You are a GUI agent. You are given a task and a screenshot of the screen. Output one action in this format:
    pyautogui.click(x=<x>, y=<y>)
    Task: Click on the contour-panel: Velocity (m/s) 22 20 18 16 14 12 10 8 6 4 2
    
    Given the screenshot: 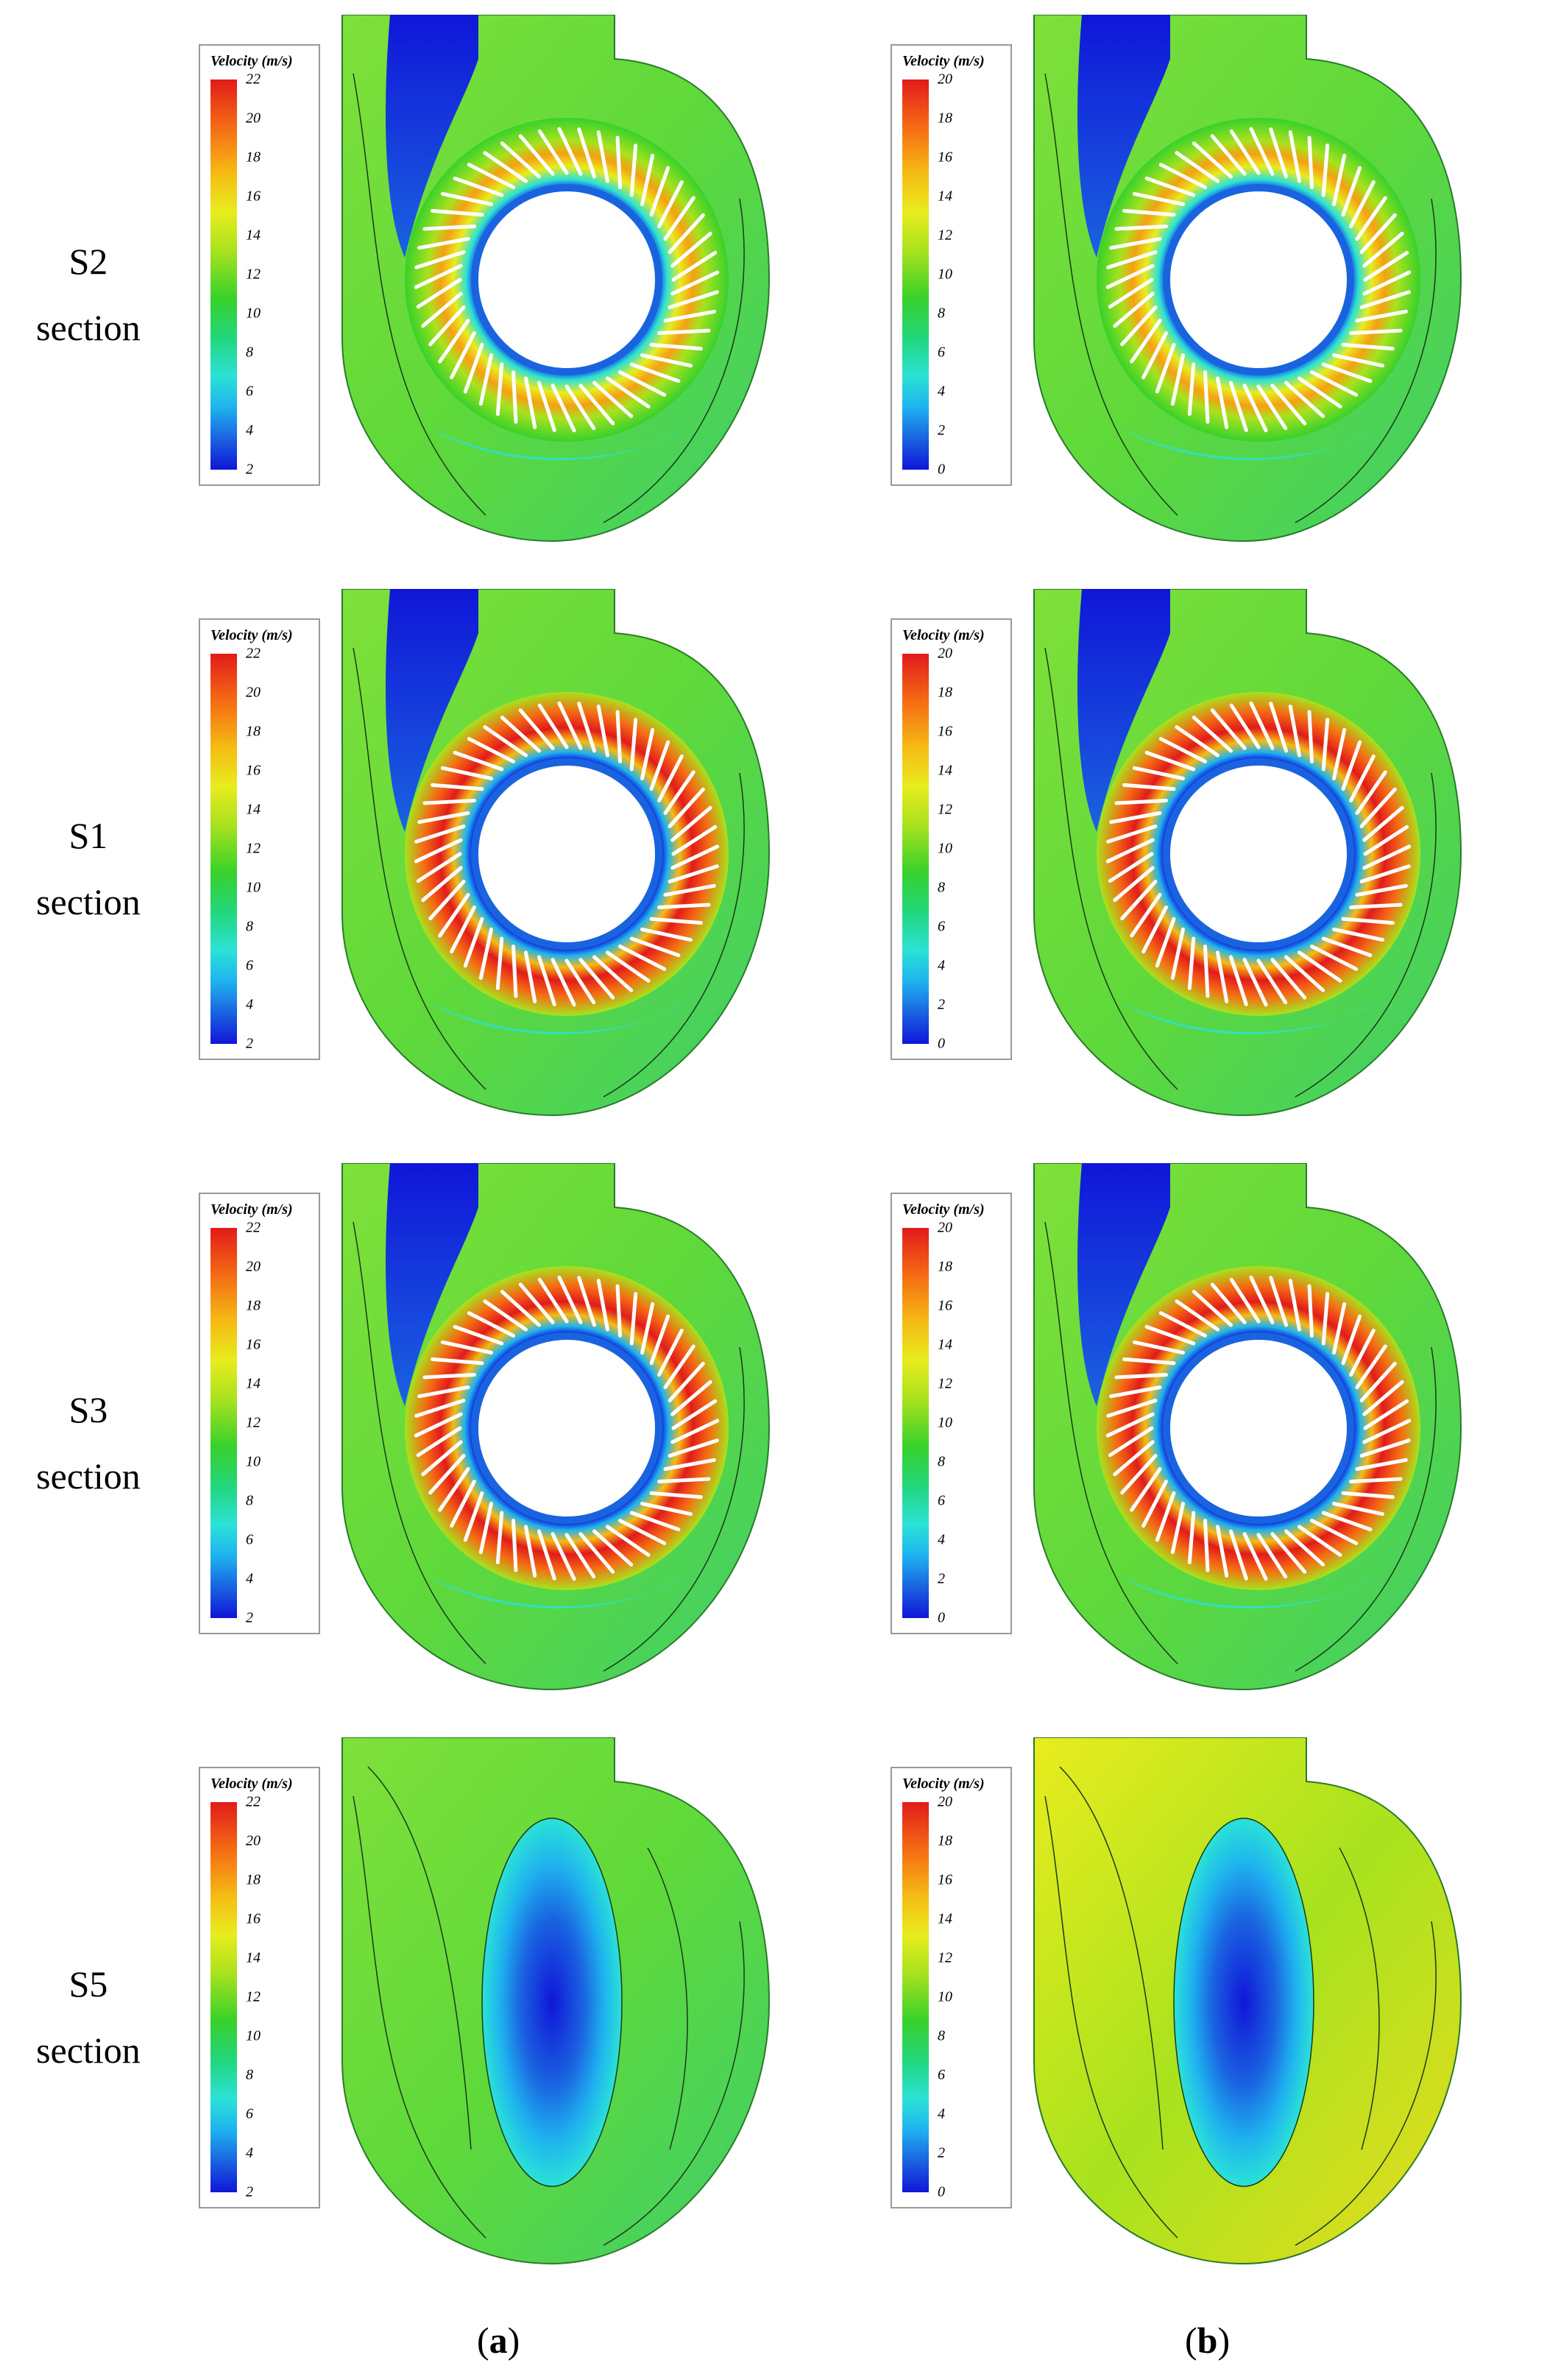 What is the action you would take?
    pyautogui.click(x=486, y=854)
    